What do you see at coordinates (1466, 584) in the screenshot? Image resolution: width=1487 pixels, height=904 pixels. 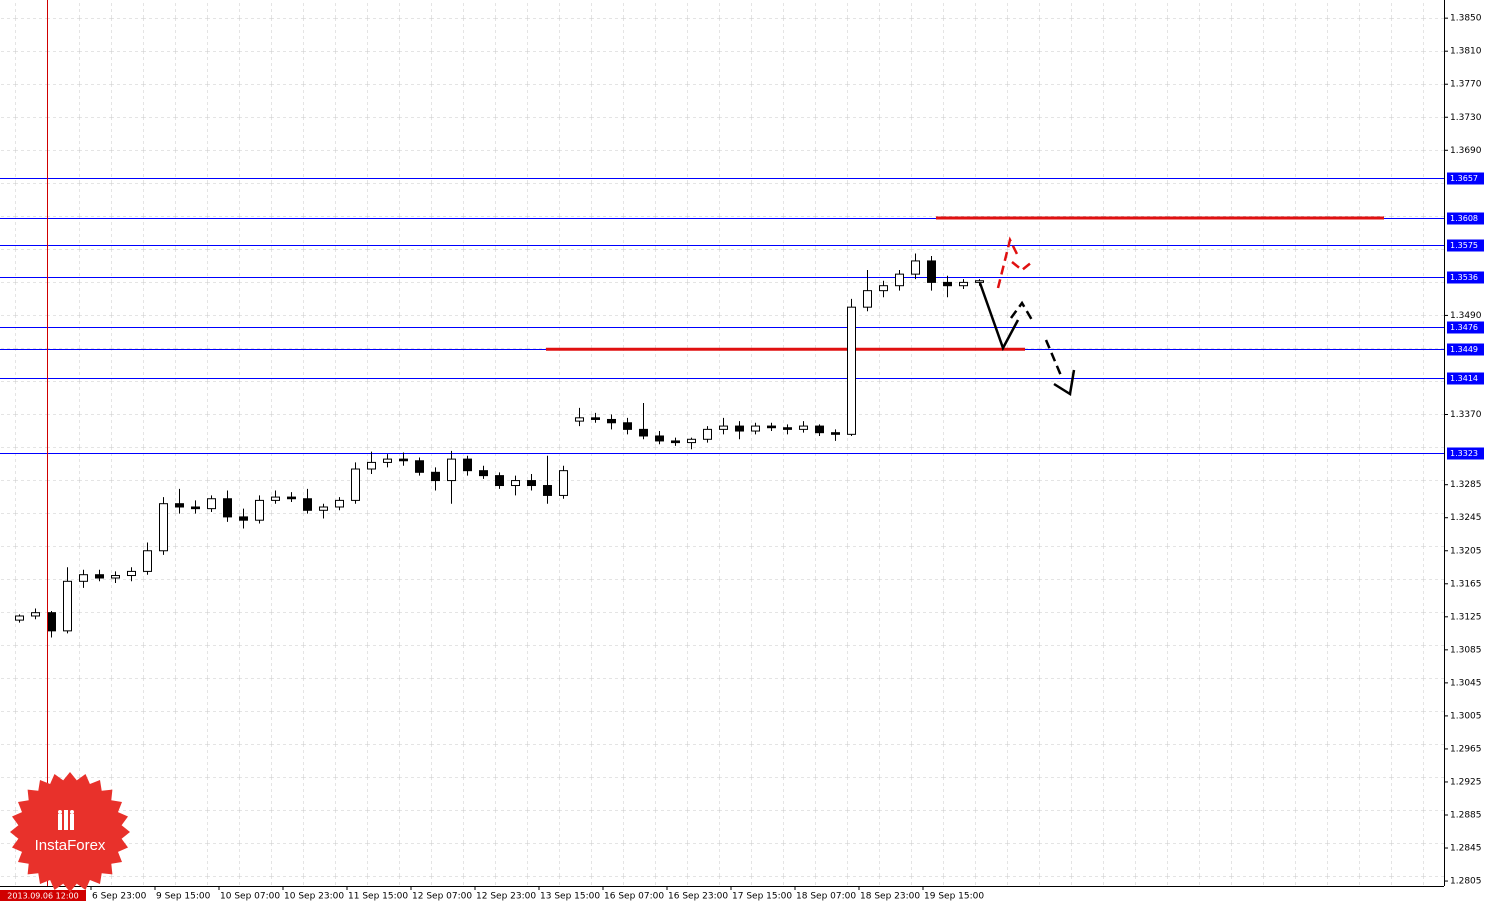 I see `y-tick-label: 1.3165` at bounding box center [1466, 584].